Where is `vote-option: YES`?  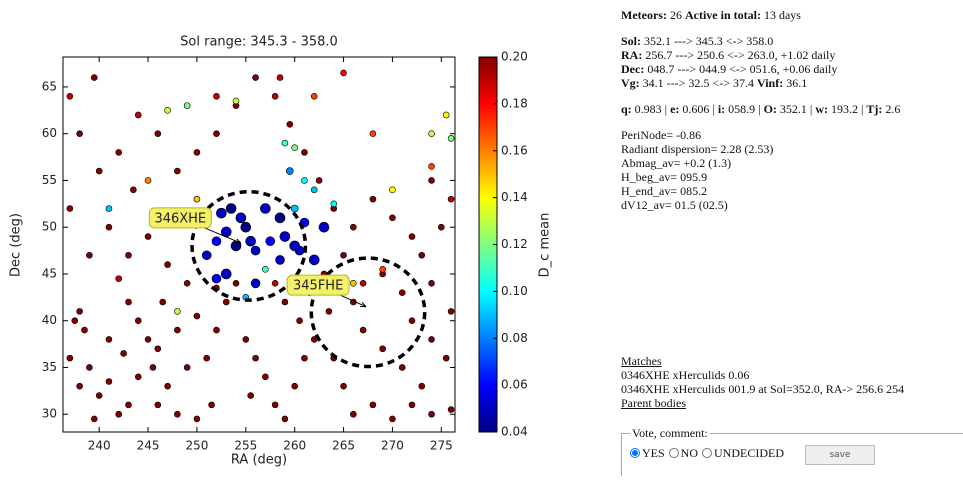 vote-option: YES is located at coordinates (647, 453).